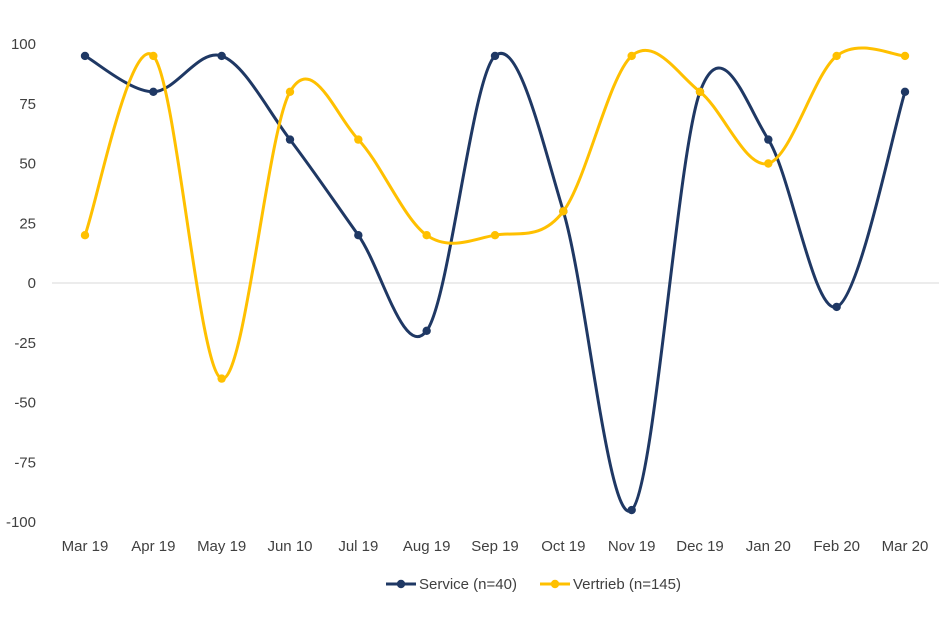 The width and height of the screenshot is (939, 625). I want to click on legend: Service (n=40) Vertrieb (n=145), so click(533, 584).